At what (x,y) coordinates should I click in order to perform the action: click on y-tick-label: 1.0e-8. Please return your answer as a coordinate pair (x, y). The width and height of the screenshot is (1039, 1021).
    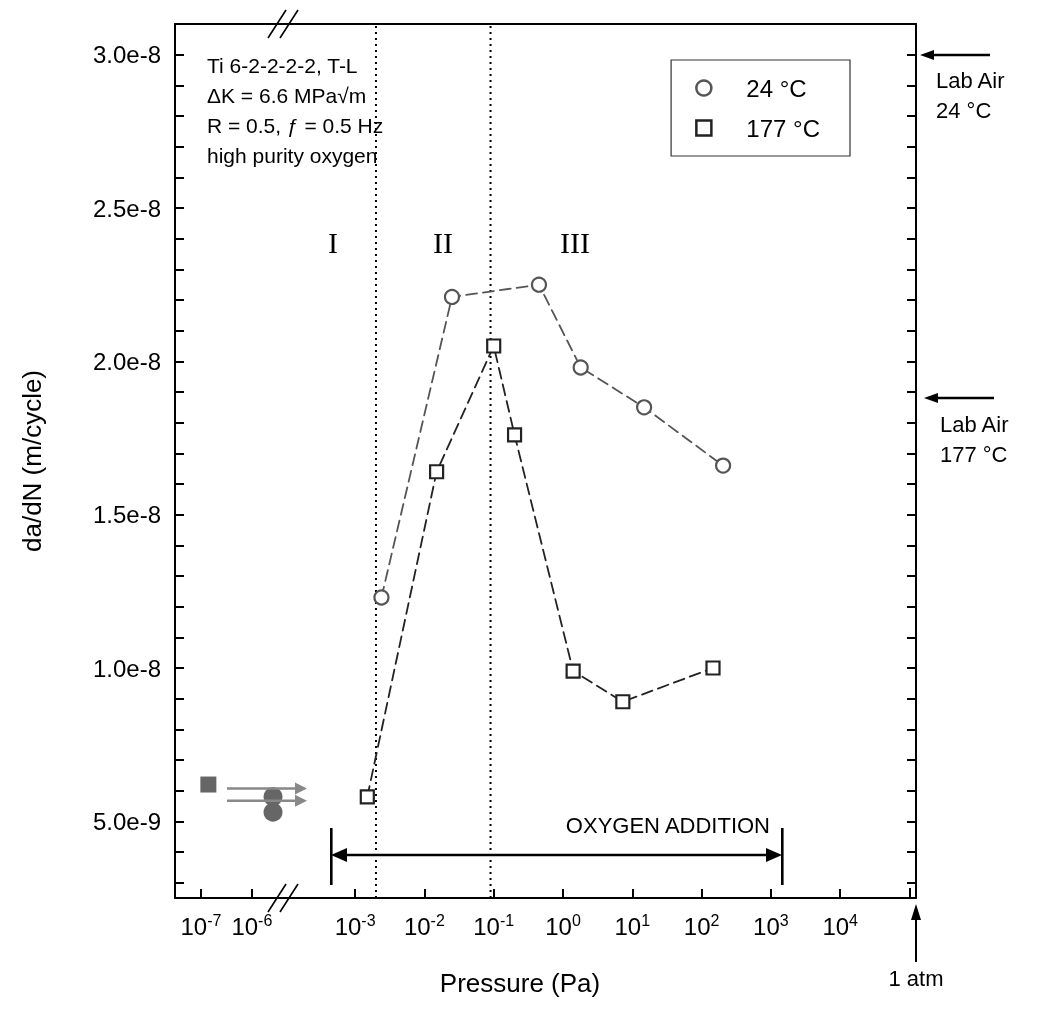
    Looking at the image, I should click on (126, 668).